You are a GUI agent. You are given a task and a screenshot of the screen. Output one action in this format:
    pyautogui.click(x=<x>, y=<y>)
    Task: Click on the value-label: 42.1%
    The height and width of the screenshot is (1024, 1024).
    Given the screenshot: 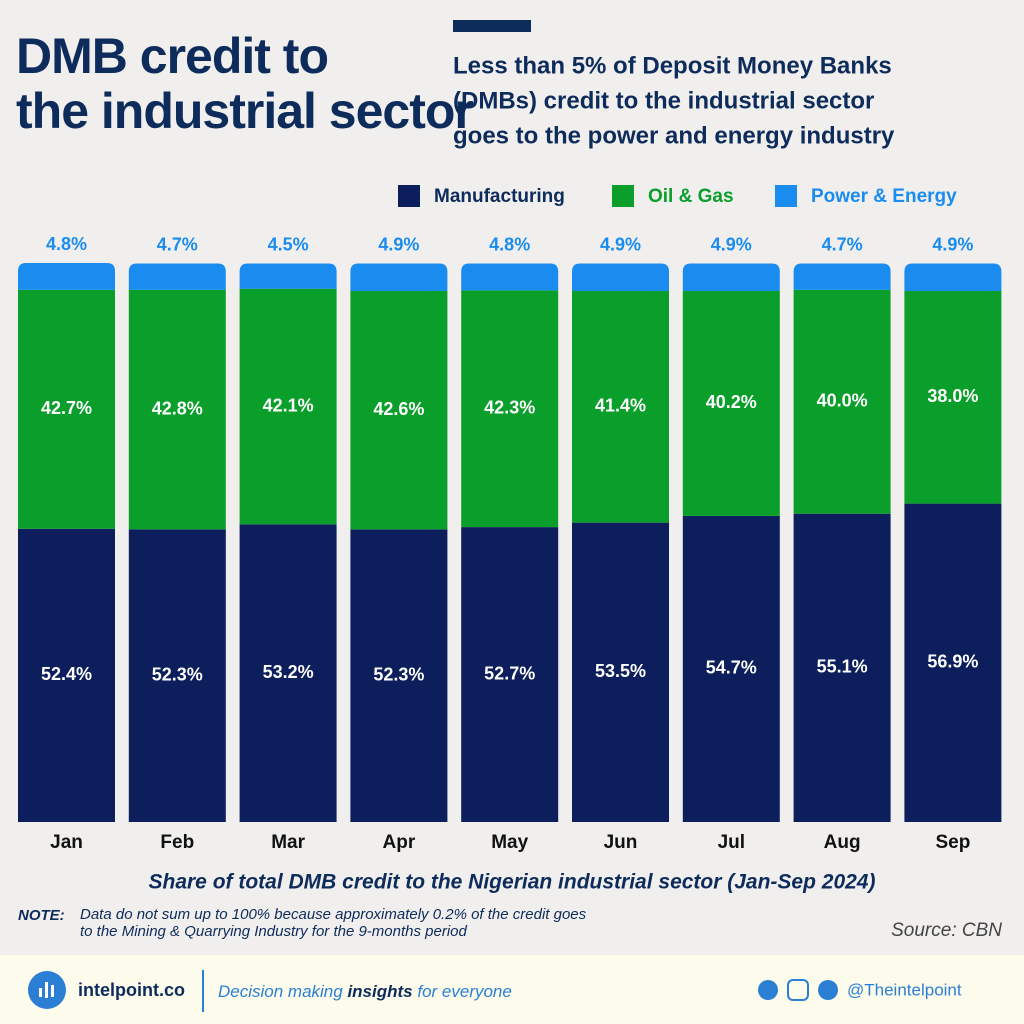 What is the action you would take?
    pyautogui.click(x=288, y=405)
    